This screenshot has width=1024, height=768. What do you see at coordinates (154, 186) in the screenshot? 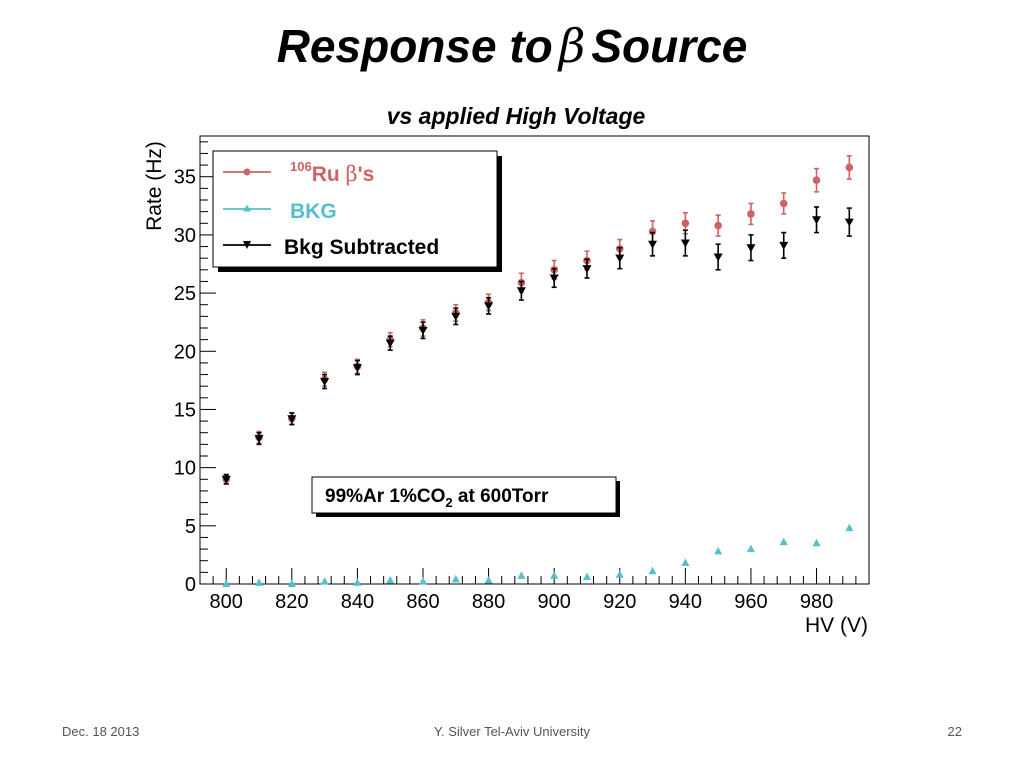
I see `y-axis-label: Rate (Hz)` at bounding box center [154, 186].